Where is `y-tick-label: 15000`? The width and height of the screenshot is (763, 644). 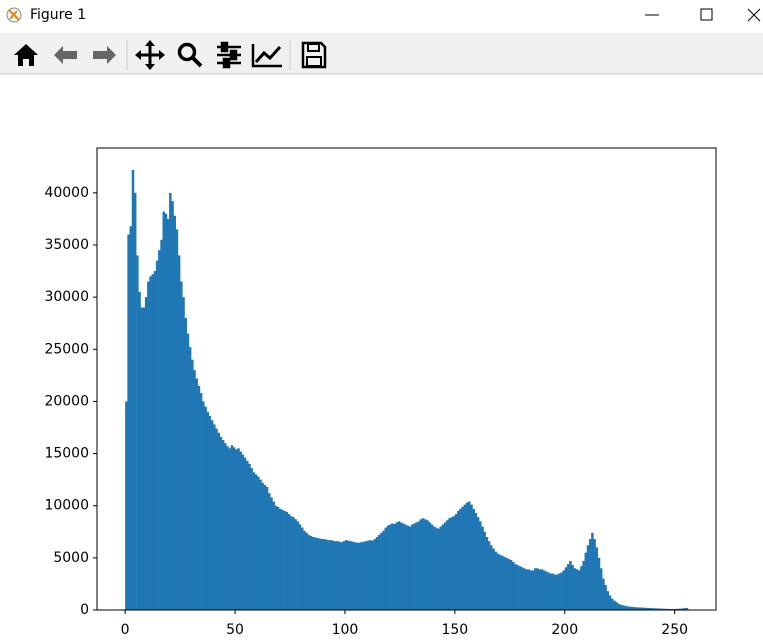
y-tick-label: 15000 is located at coordinates (66, 454).